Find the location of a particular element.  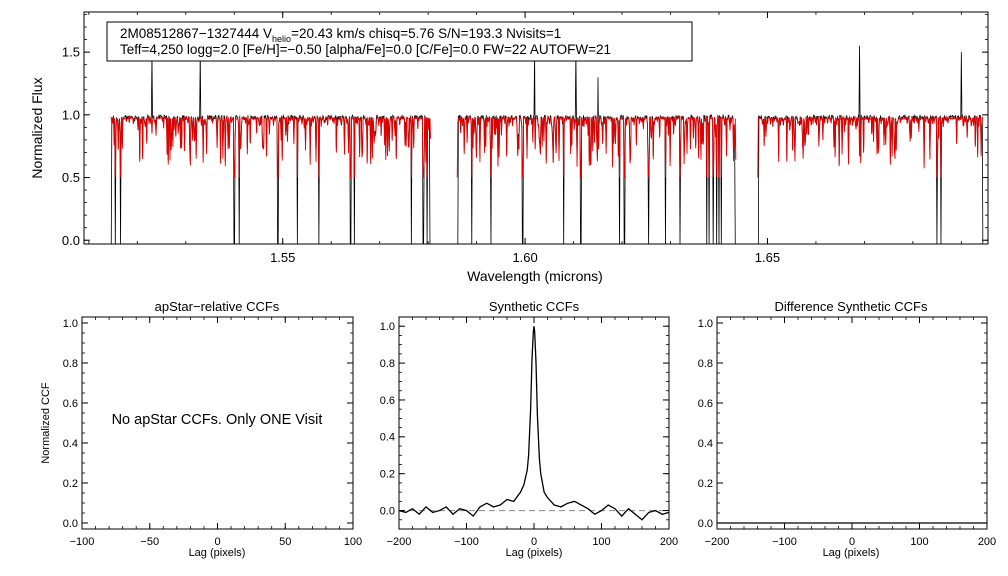

spectrum-xtick-label: 1.60 is located at coordinates (524, 257).